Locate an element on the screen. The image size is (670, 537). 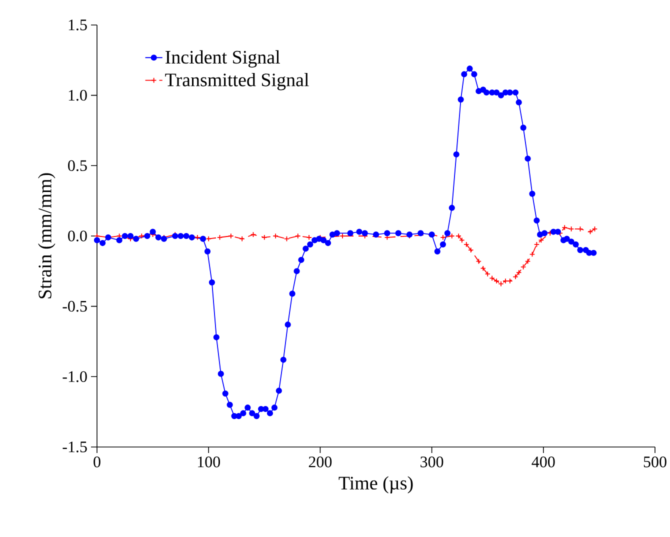
y-tick-label: -1.0 is located at coordinates (74, 376).